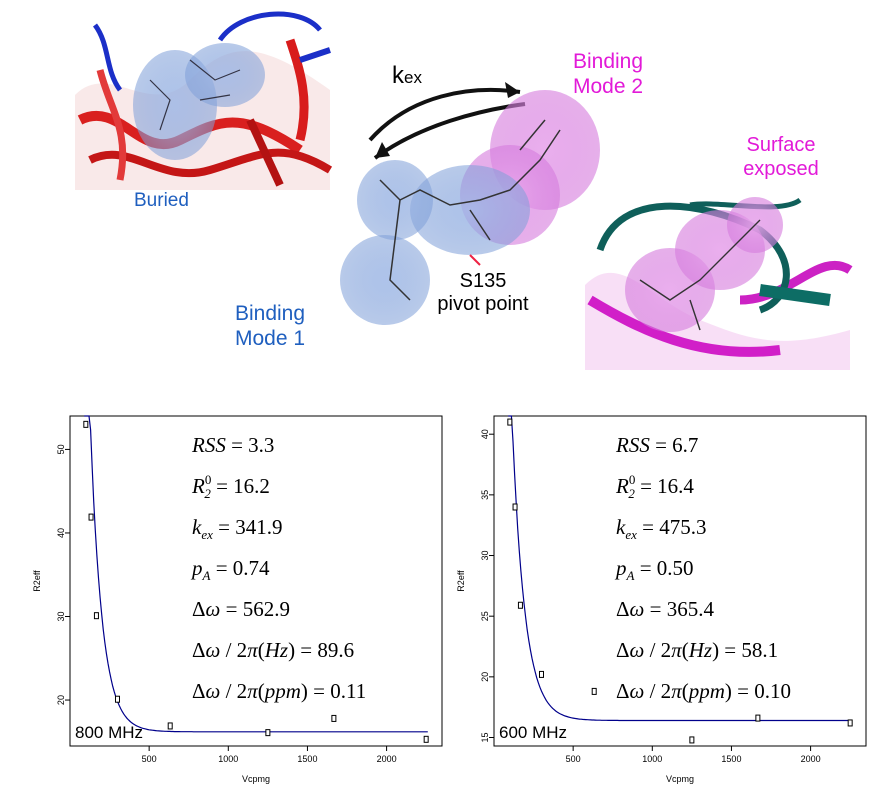 The height and width of the screenshot is (803, 880). What do you see at coordinates (470, 207) in the screenshot?
I see `ligand-panel` at bounding box center [470, 207].